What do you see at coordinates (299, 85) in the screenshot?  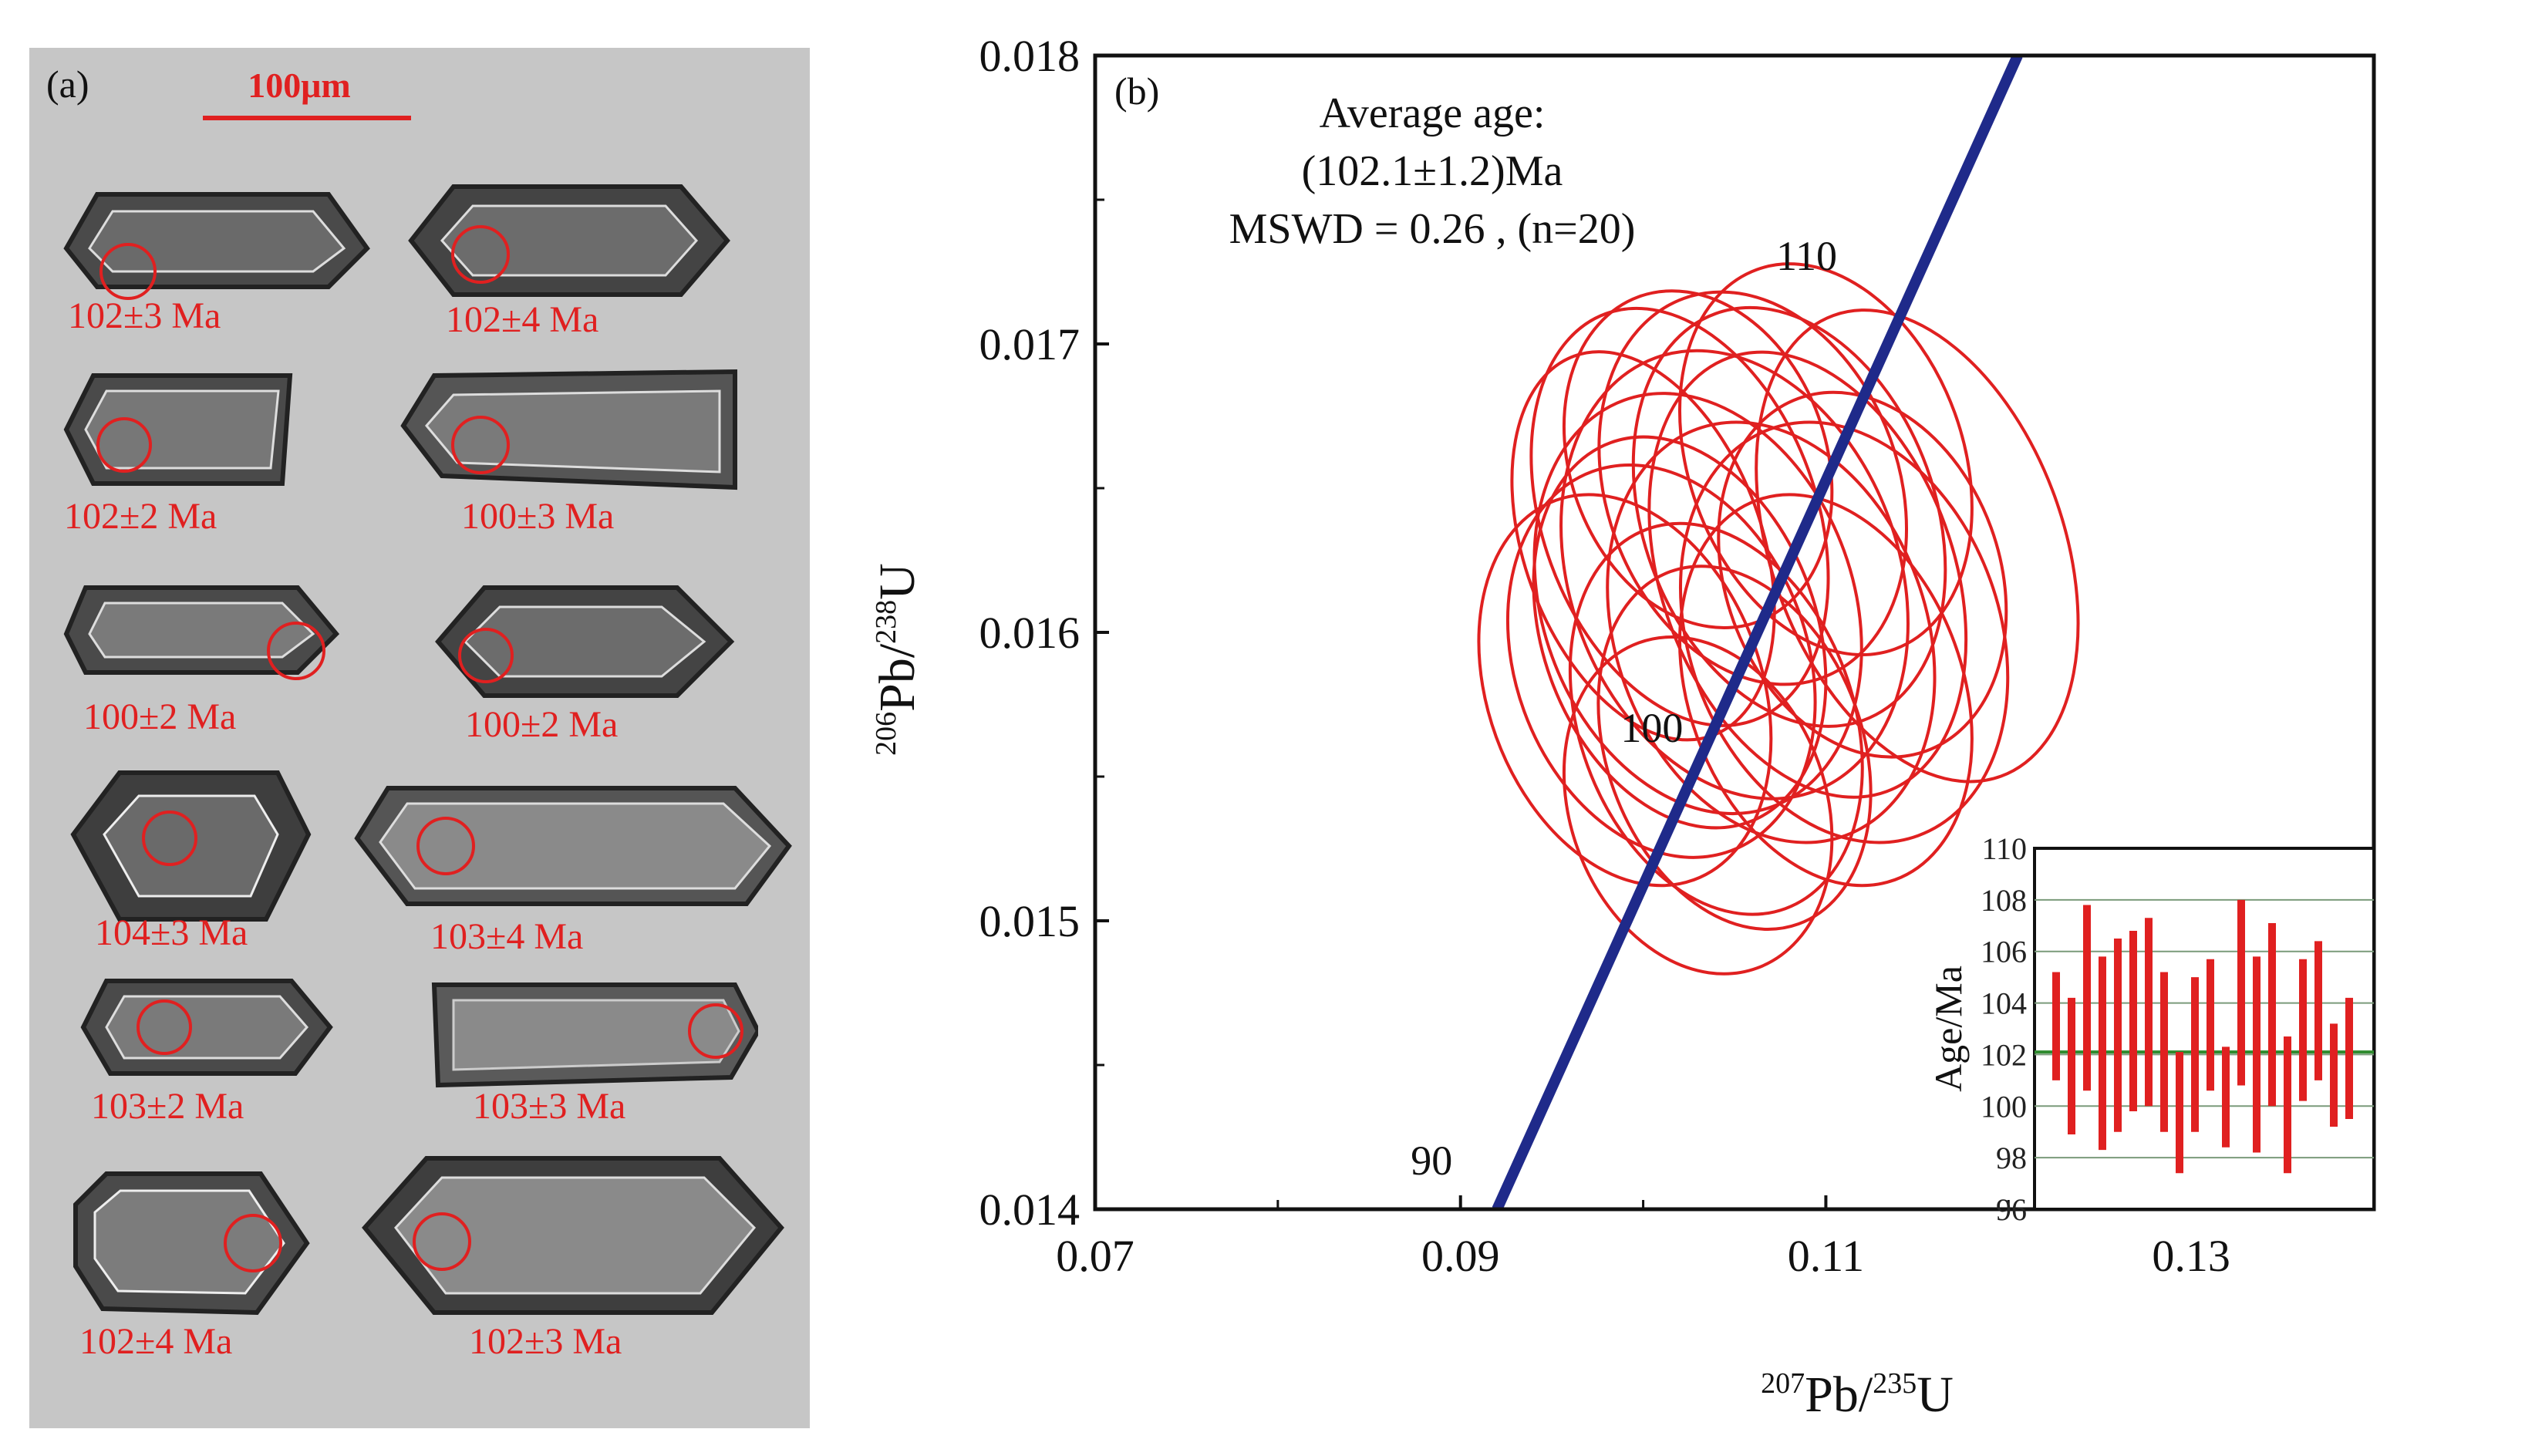 I see `scale-bar-label: 100μm` at bounding box center [299, 85].